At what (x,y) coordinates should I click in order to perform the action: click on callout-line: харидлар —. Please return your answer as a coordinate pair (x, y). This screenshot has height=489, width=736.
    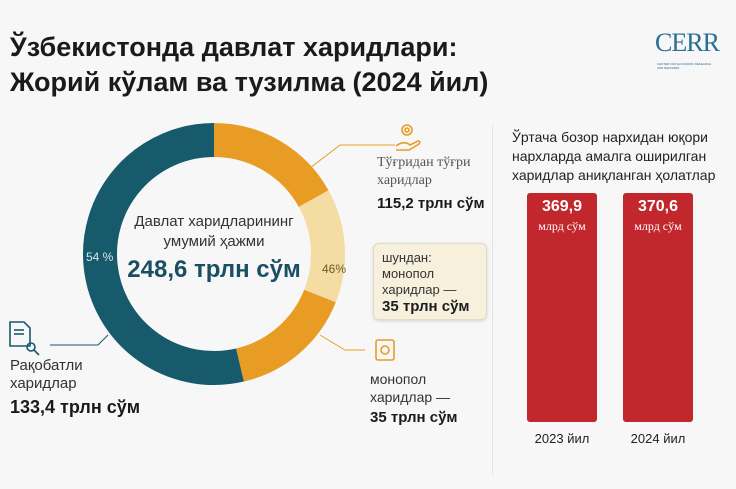
    Looking at the image, I should click on (419, 289).